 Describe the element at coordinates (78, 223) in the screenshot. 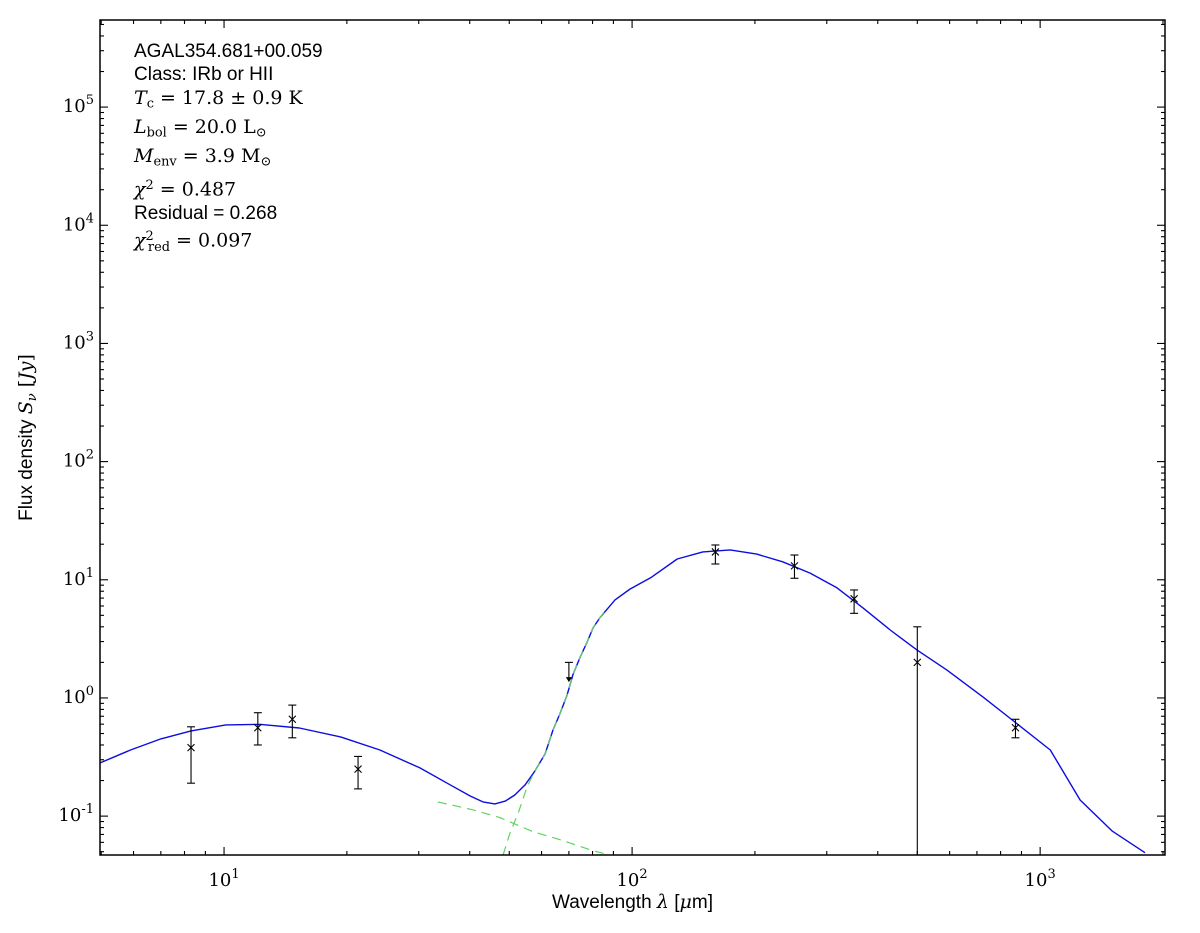

I see `y-tick-label-1e4: 10⁴` at that location.